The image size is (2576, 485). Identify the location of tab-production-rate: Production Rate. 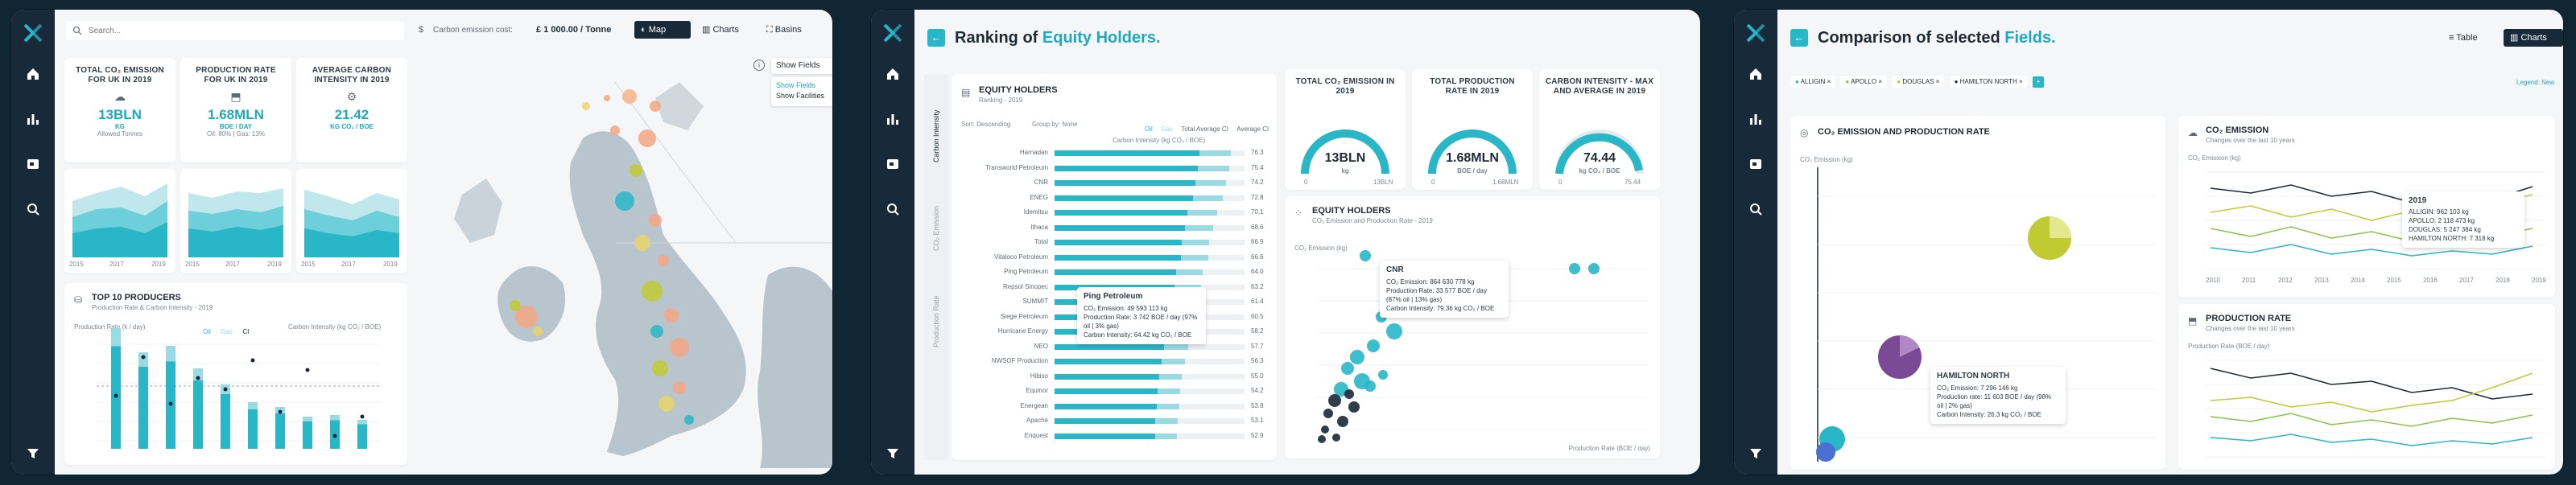
(936, 321).